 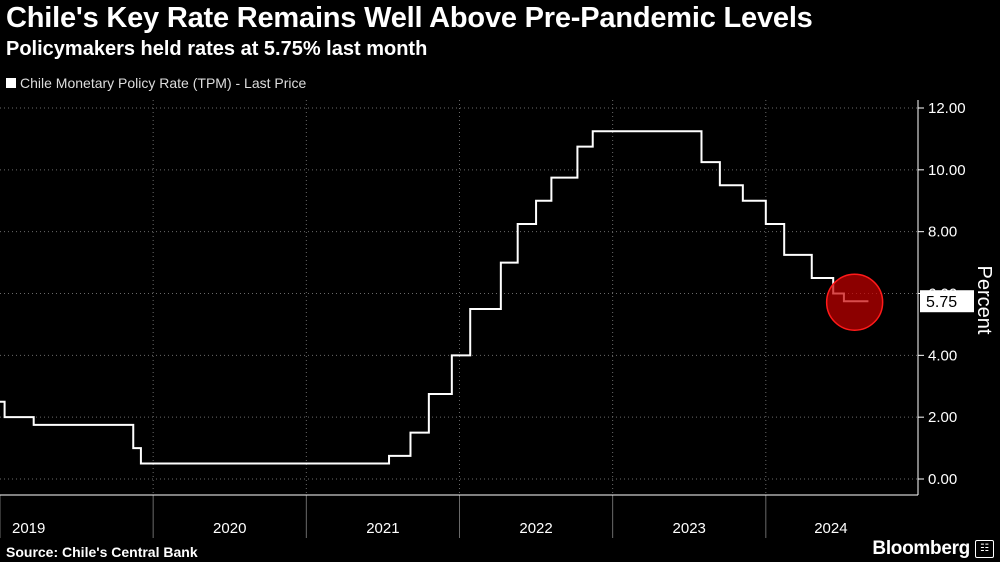 I want to click on y-tick-label: 4.00, so click(x=942, y=355).